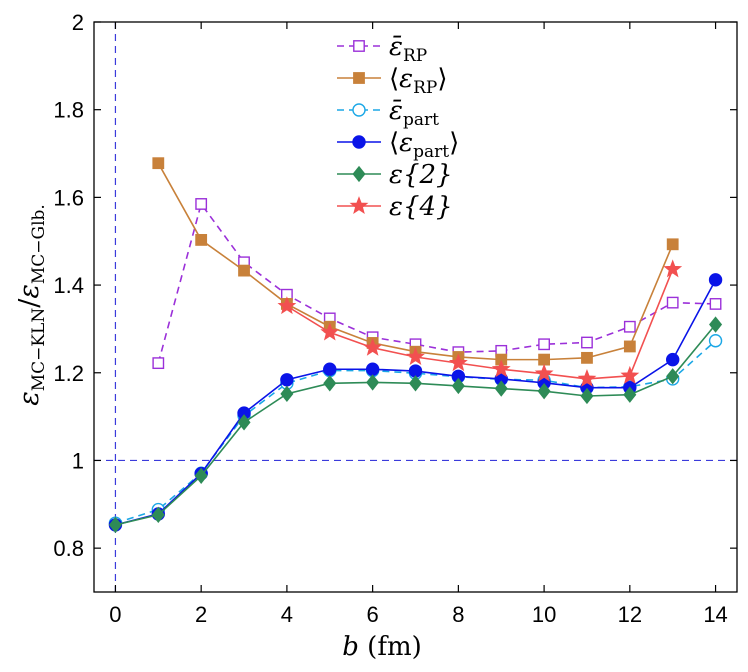 The width and height of the screenshot is (748, 672). What do you see at coordinates (115, 614) in the screenshot?
I see `x-tick-label: 0` at bounding box center [115, 614].